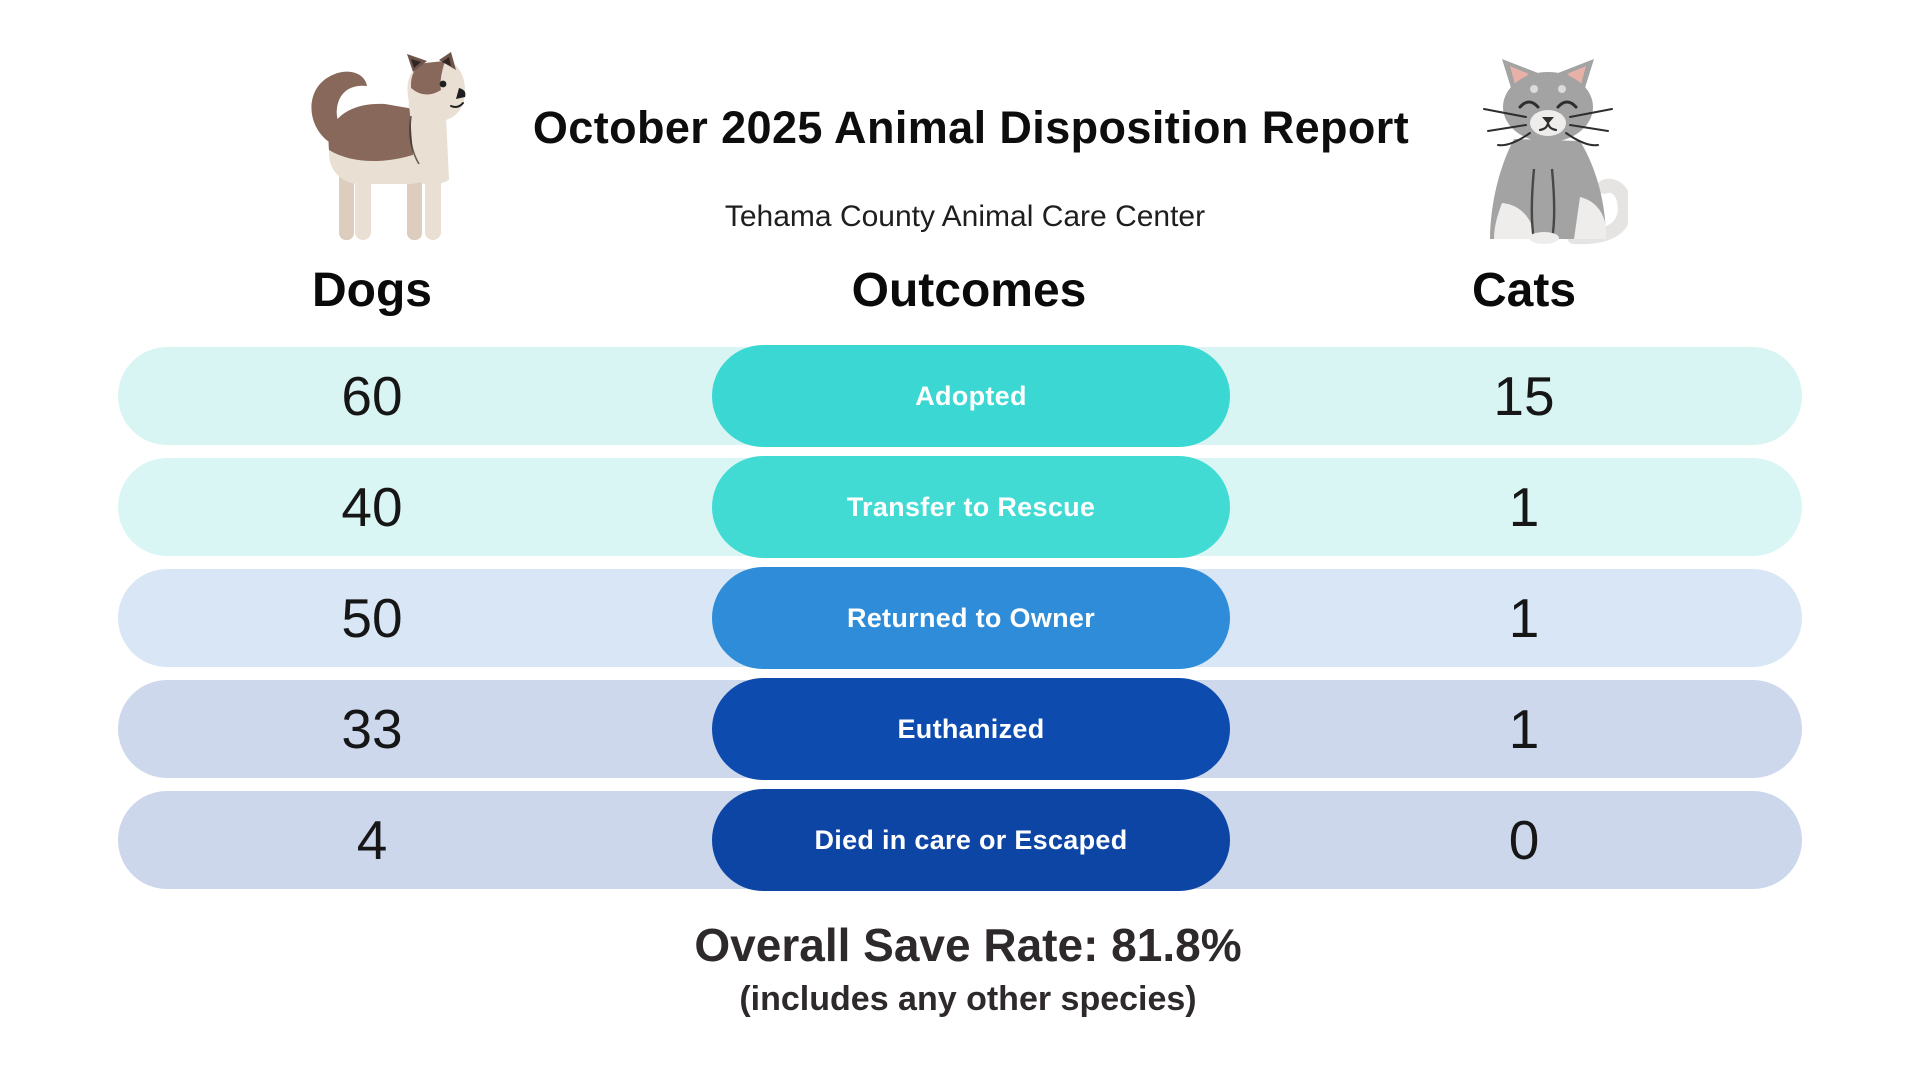 This screenshot has height=1080, width=1920. What do you see at coordinates (372, 396) in the screenshot?
I see `dogs-count: 60` at bounding box center [372, 396].